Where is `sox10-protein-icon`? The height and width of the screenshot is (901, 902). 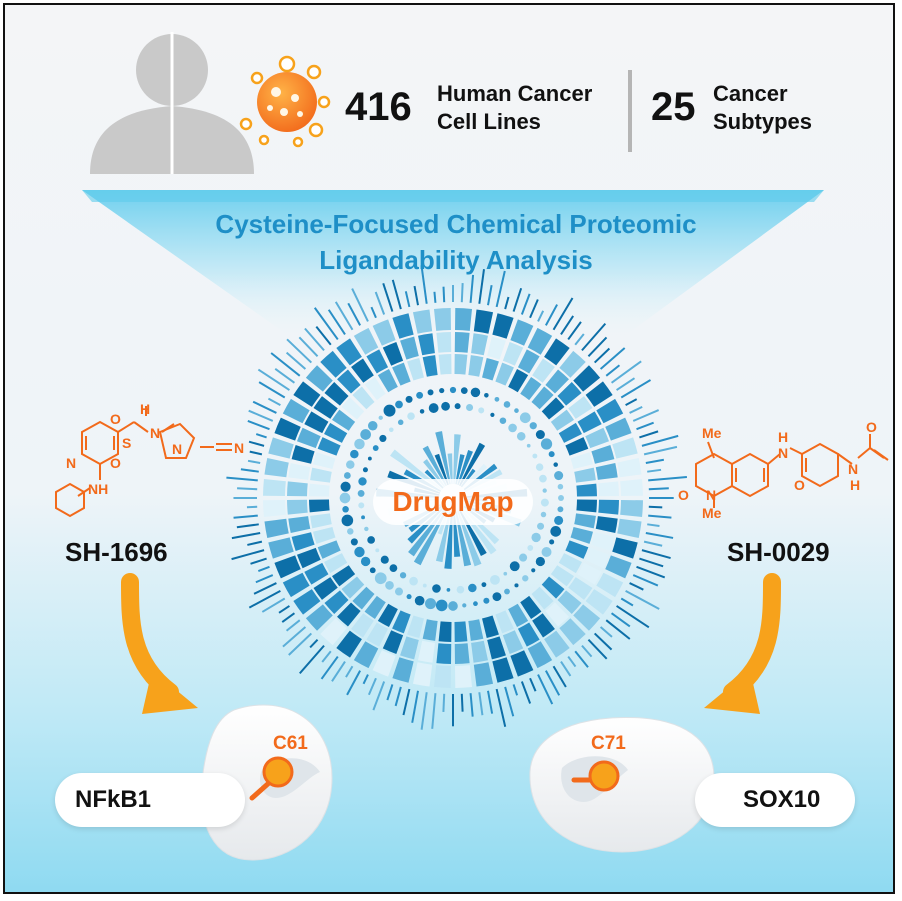
sox10-protein-icon is located at coordinates (622, 784).